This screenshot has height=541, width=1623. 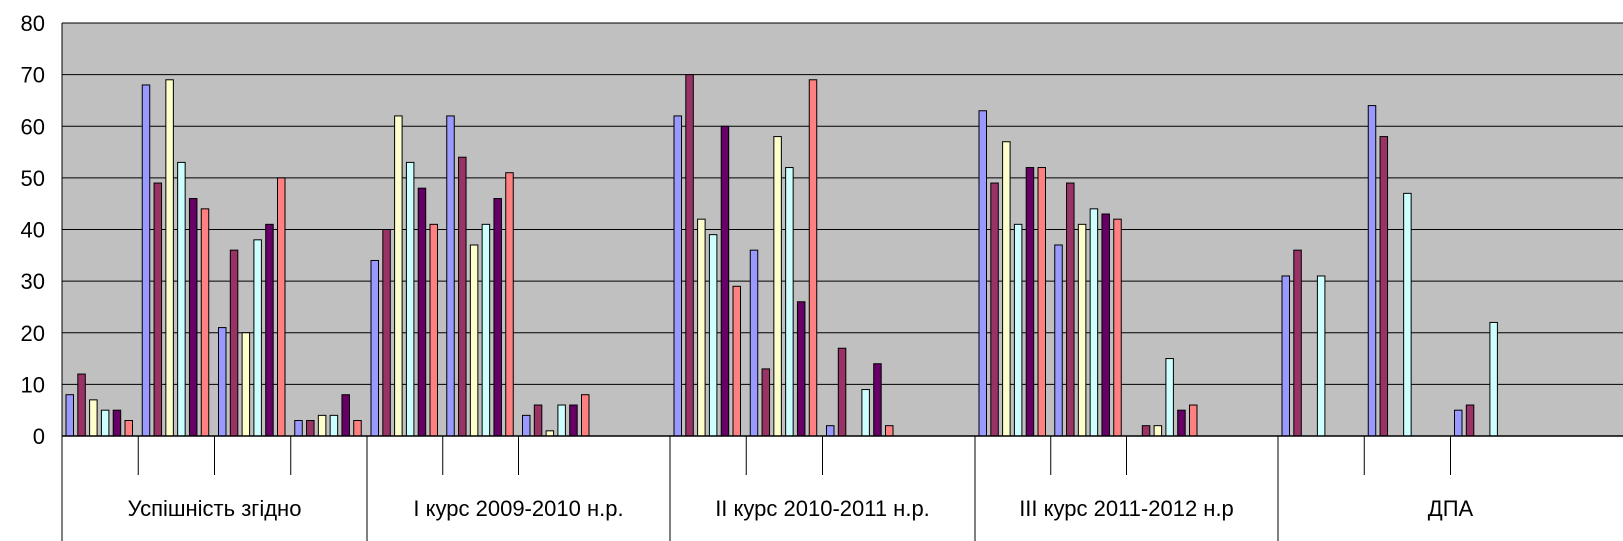 What do you see at coordinates (33, 126) in the screenshot?
I see `y-tick-label: 60` at bounding box center [33, 126].